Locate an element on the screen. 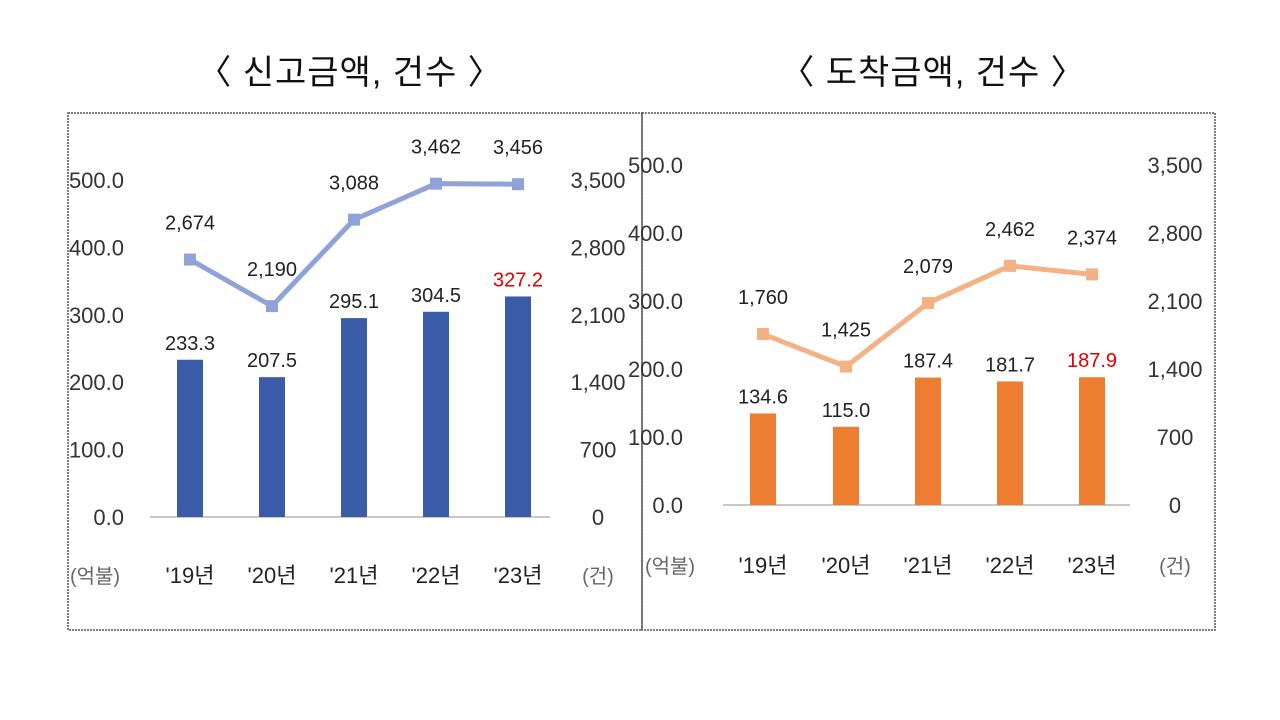 This screenshot has width=1280, height=720. line-data-label: 1,760 is located at coordinates (763, 298).